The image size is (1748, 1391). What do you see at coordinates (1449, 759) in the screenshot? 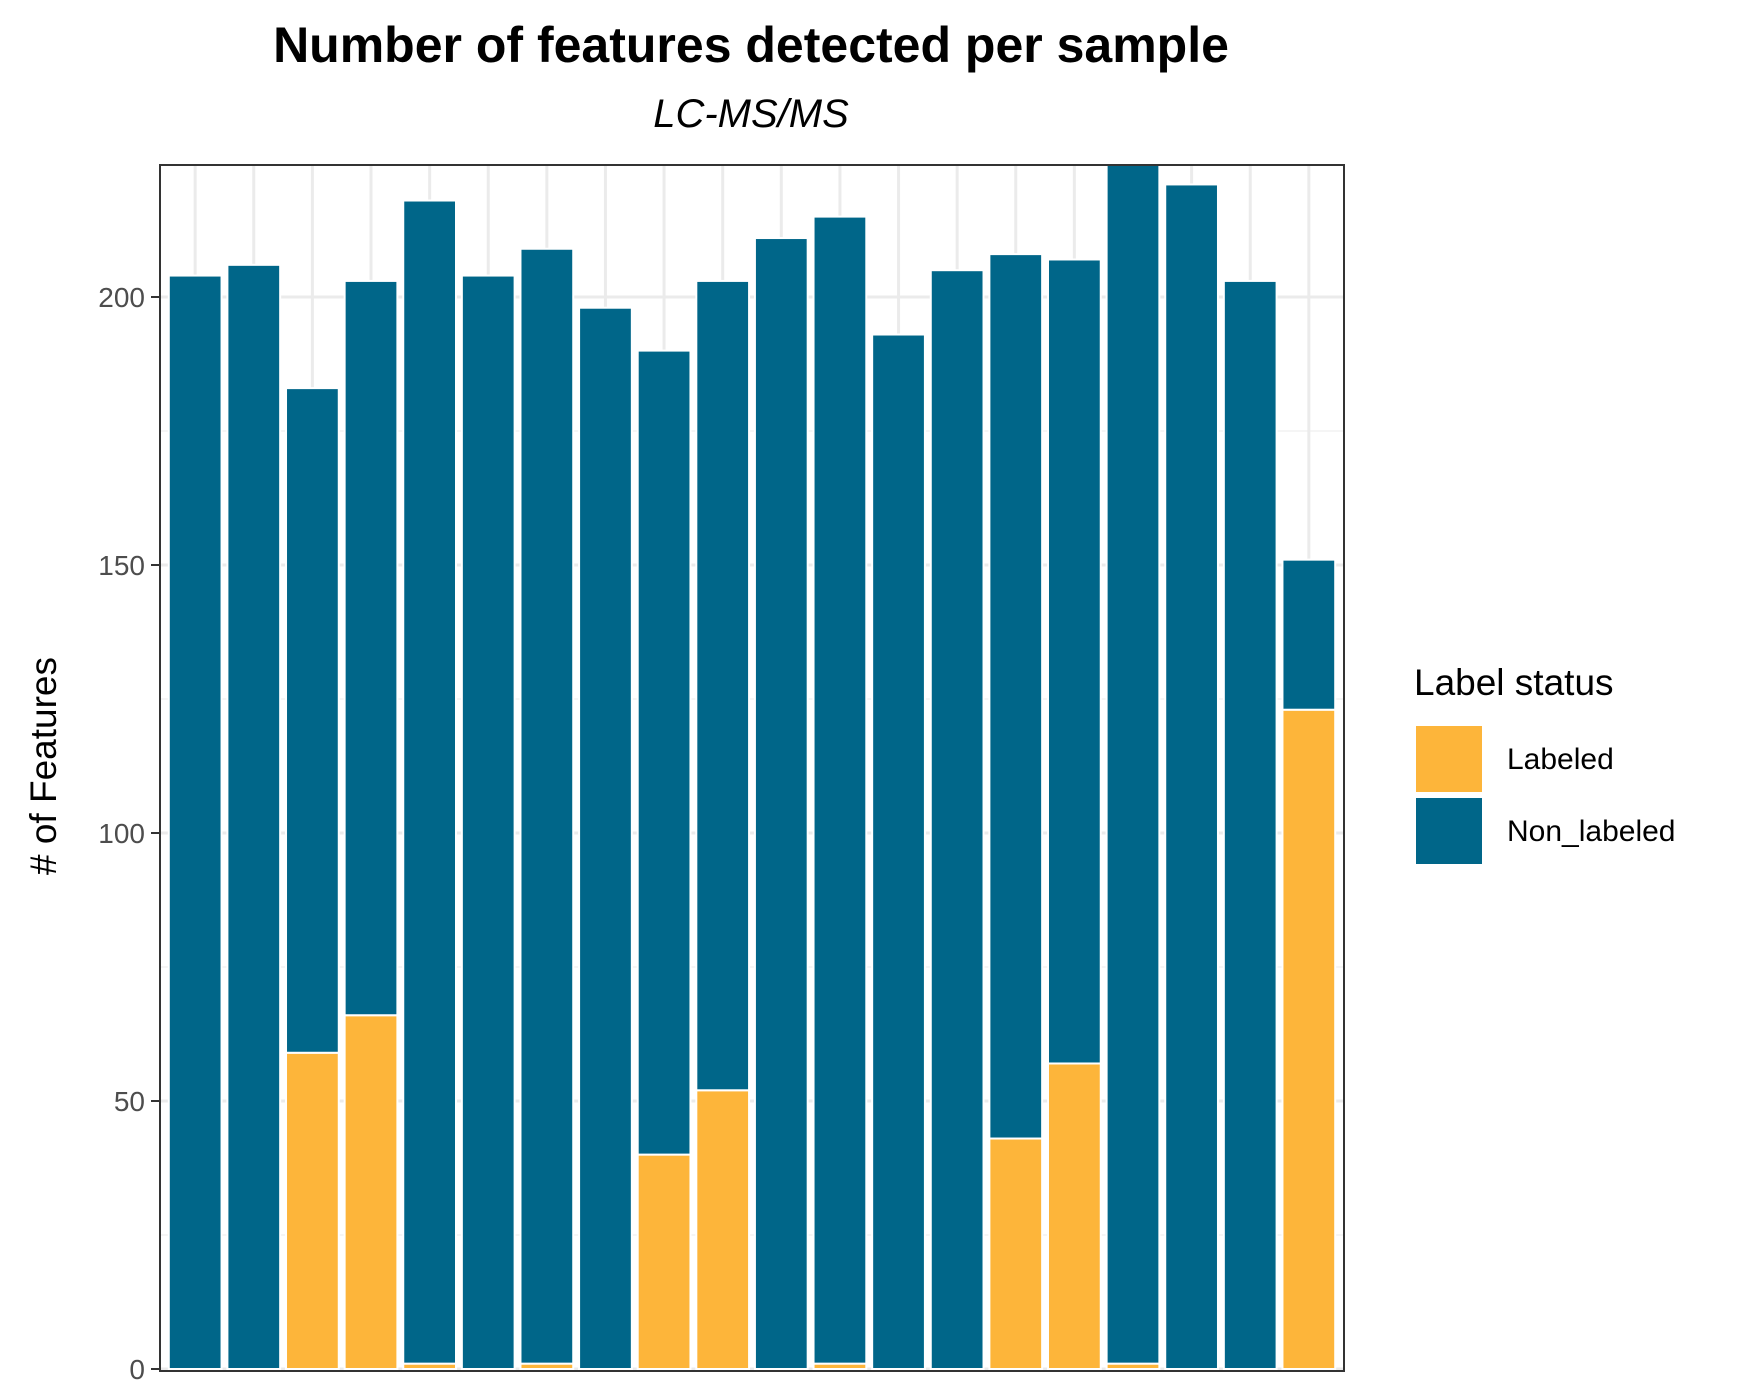
I see `legend-key-labeled` at bounding box center [1449, 759].